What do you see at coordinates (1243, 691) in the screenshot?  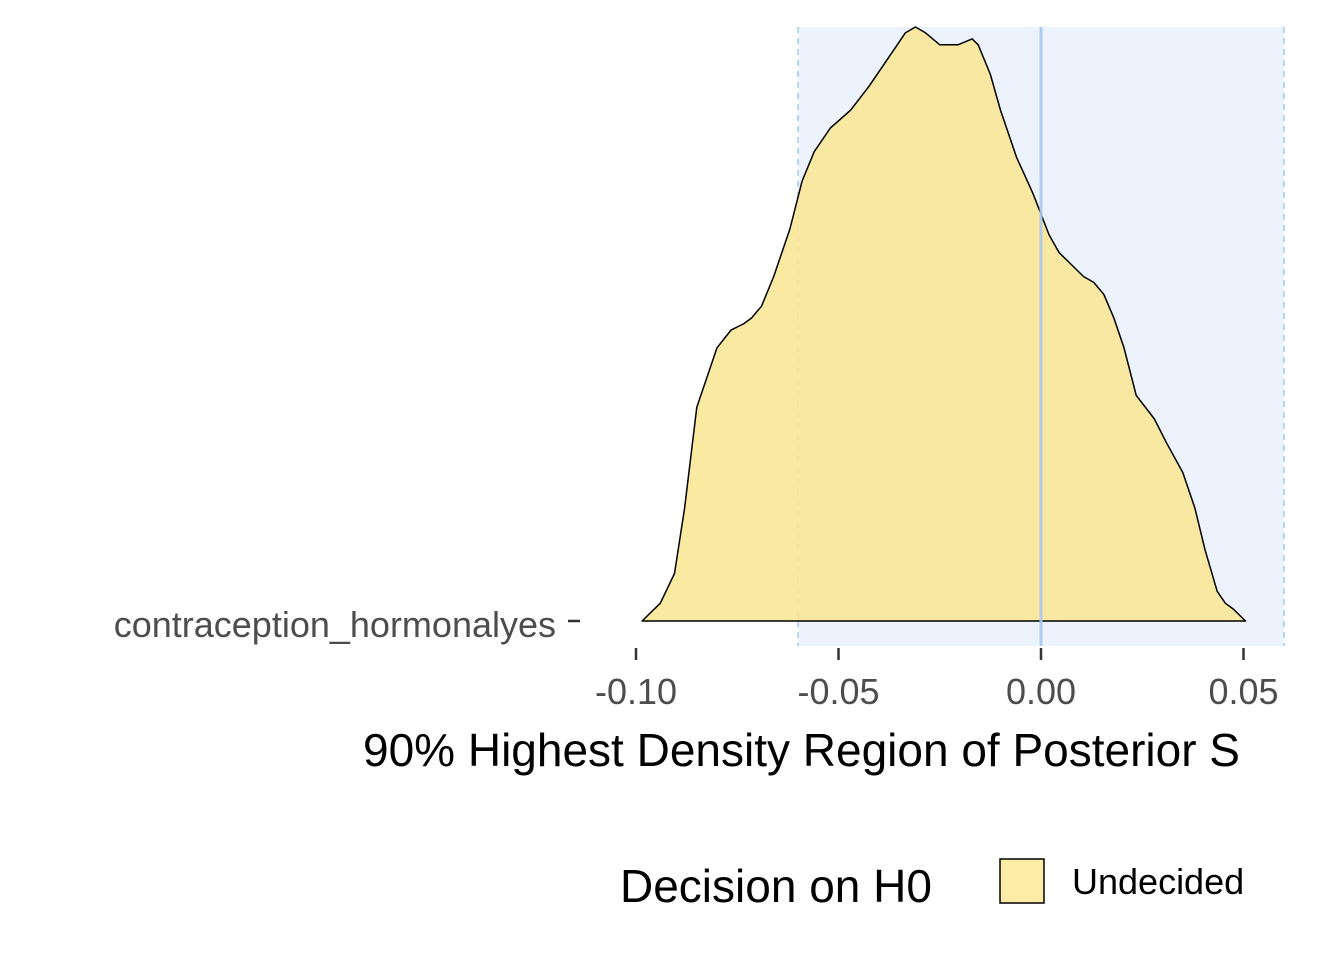 I see `x-tick-label: 0.05` at bounding box center [1243, 691].